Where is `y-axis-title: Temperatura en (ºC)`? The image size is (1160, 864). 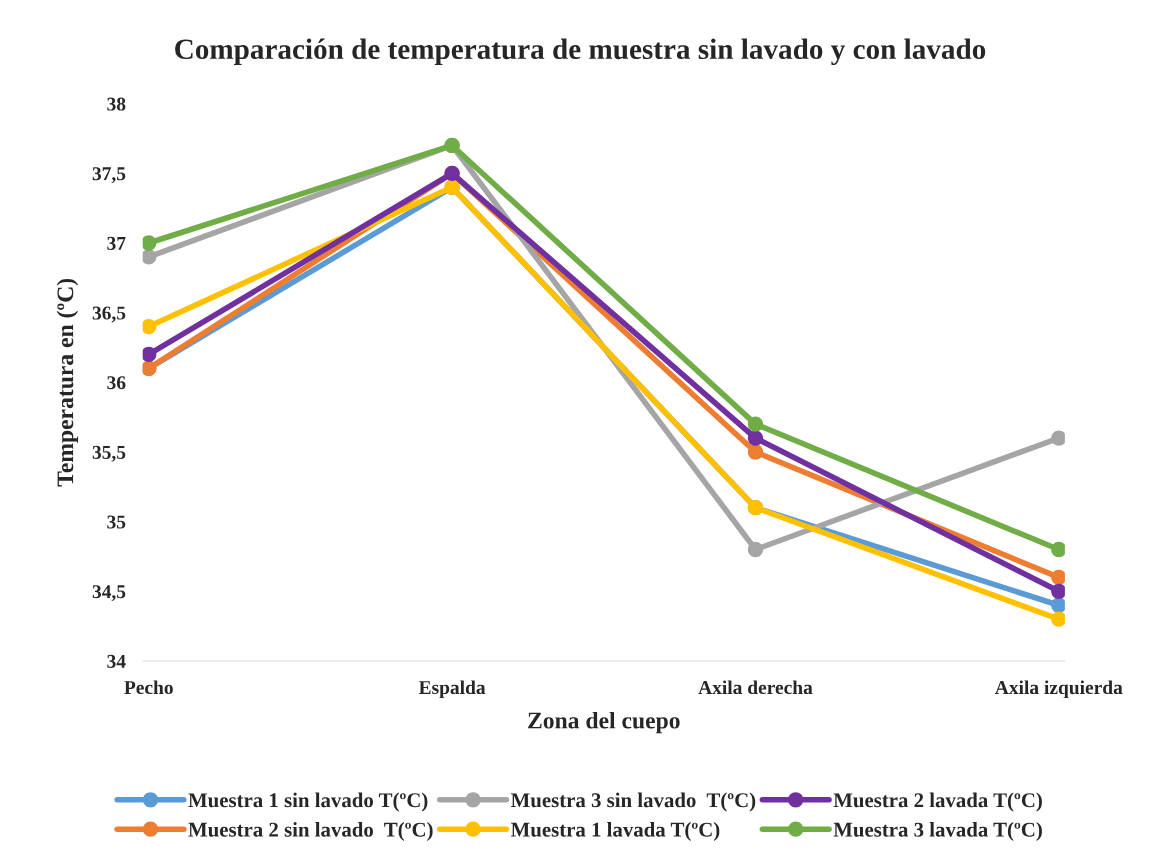 y-axis-title: Temperatura en (ºC) is located at coordinates (67, 382).